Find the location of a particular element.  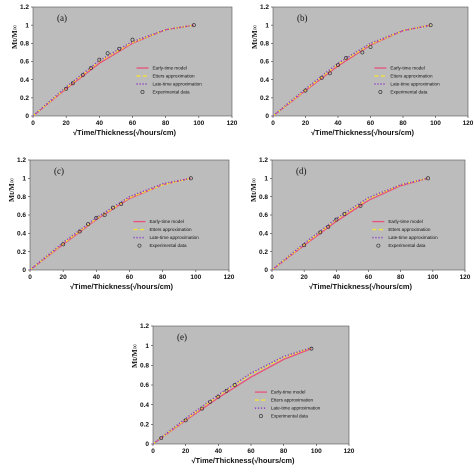

y-tick-label: 0.2 is located at coordinates (264, 98).